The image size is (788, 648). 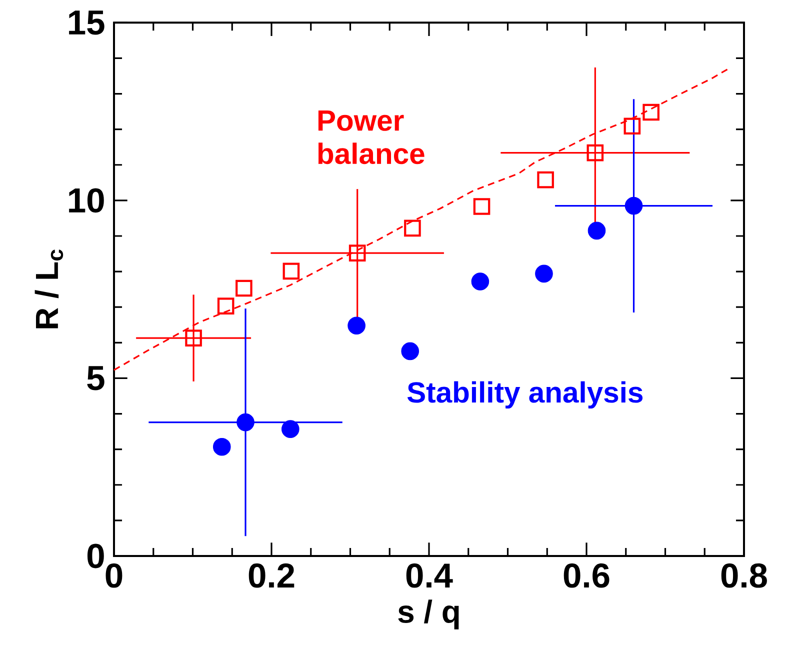 What do you see at coordinates (86, 22) in the screenshot?
I see `y-tick-label: 15` at bounding box center [86, 22].